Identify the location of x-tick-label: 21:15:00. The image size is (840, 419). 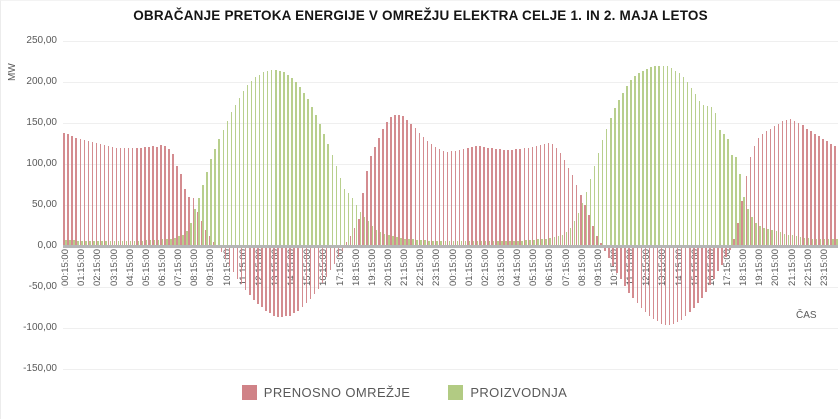
(405, 267).